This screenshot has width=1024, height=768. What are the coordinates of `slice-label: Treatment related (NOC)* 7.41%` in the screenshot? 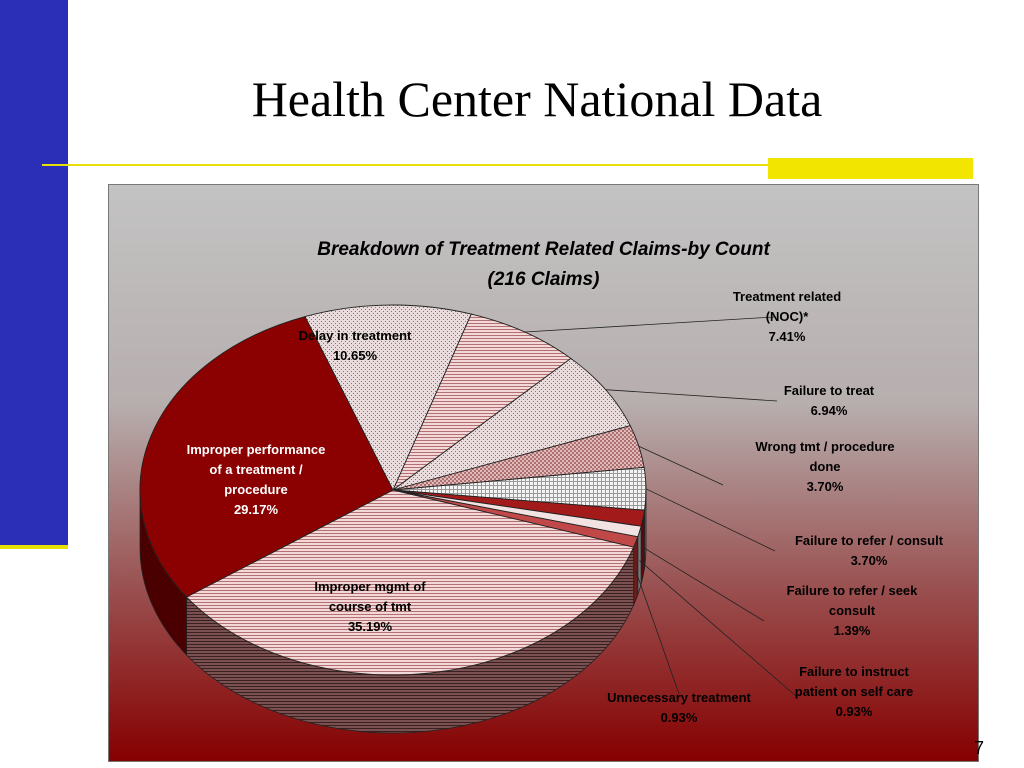 It's located at (787, 316).